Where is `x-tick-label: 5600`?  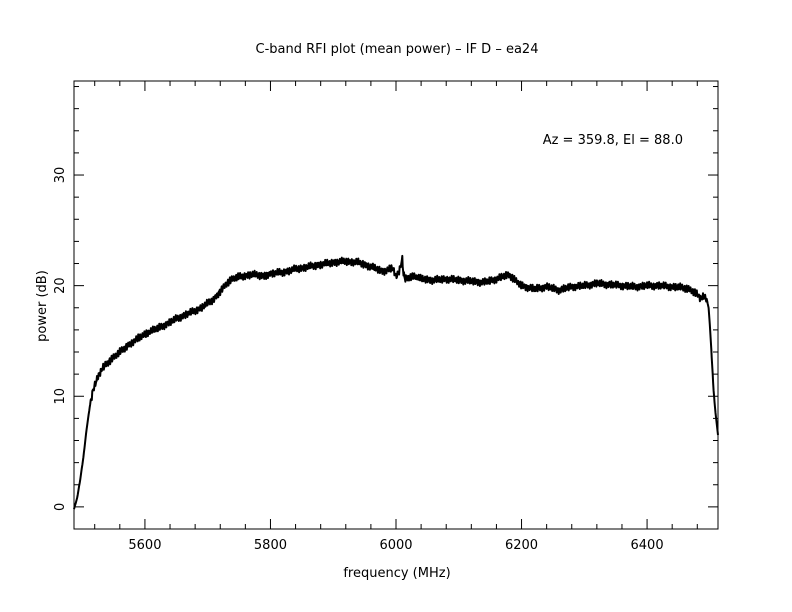
x-tick-label: 5600 is located at coordinates (144, 545).